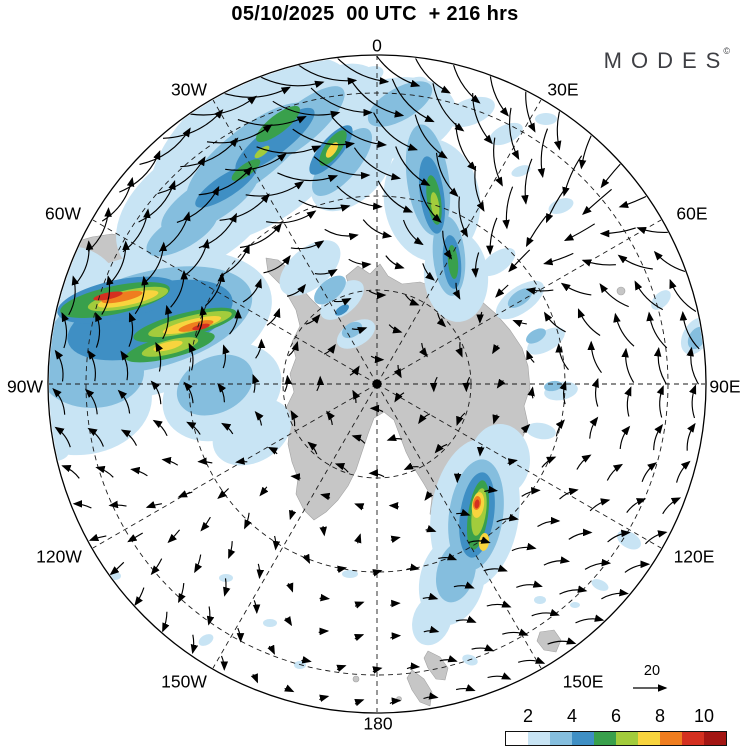  I want to click on modes-logo-text: MODES, so click(666, 60).